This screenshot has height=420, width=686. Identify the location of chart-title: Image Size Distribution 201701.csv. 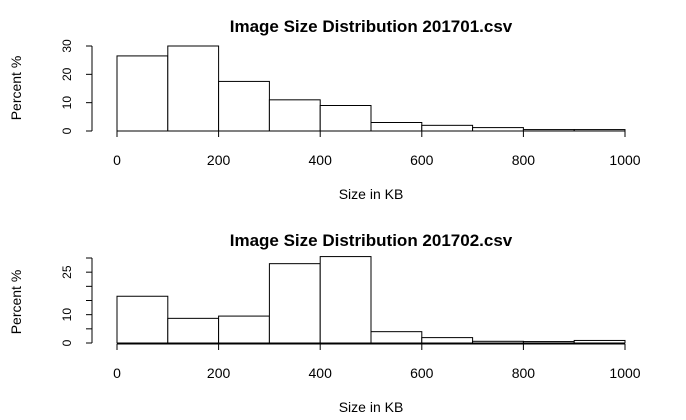
(371, 26).